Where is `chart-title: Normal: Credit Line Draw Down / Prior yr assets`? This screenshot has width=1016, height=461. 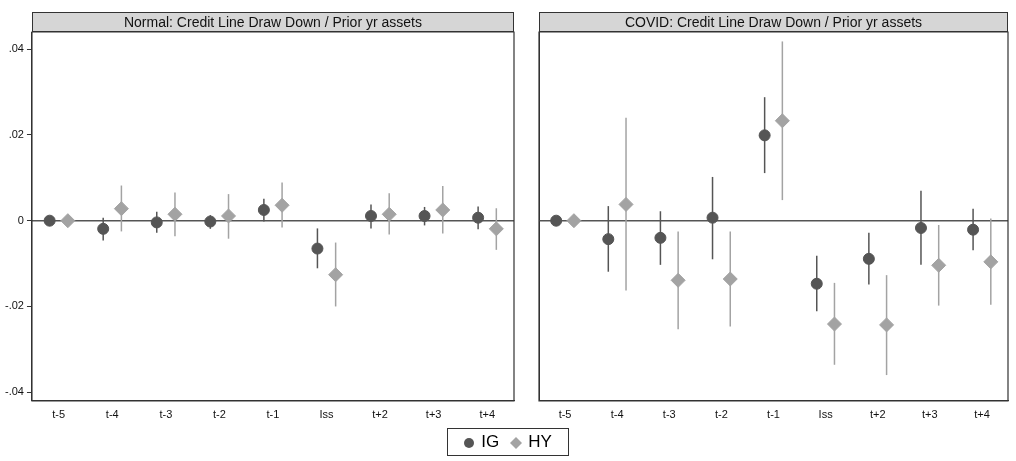
chart-title: Normal: Credit Line Draw Down / Prior yr assets is located at coordinates (272, 22).